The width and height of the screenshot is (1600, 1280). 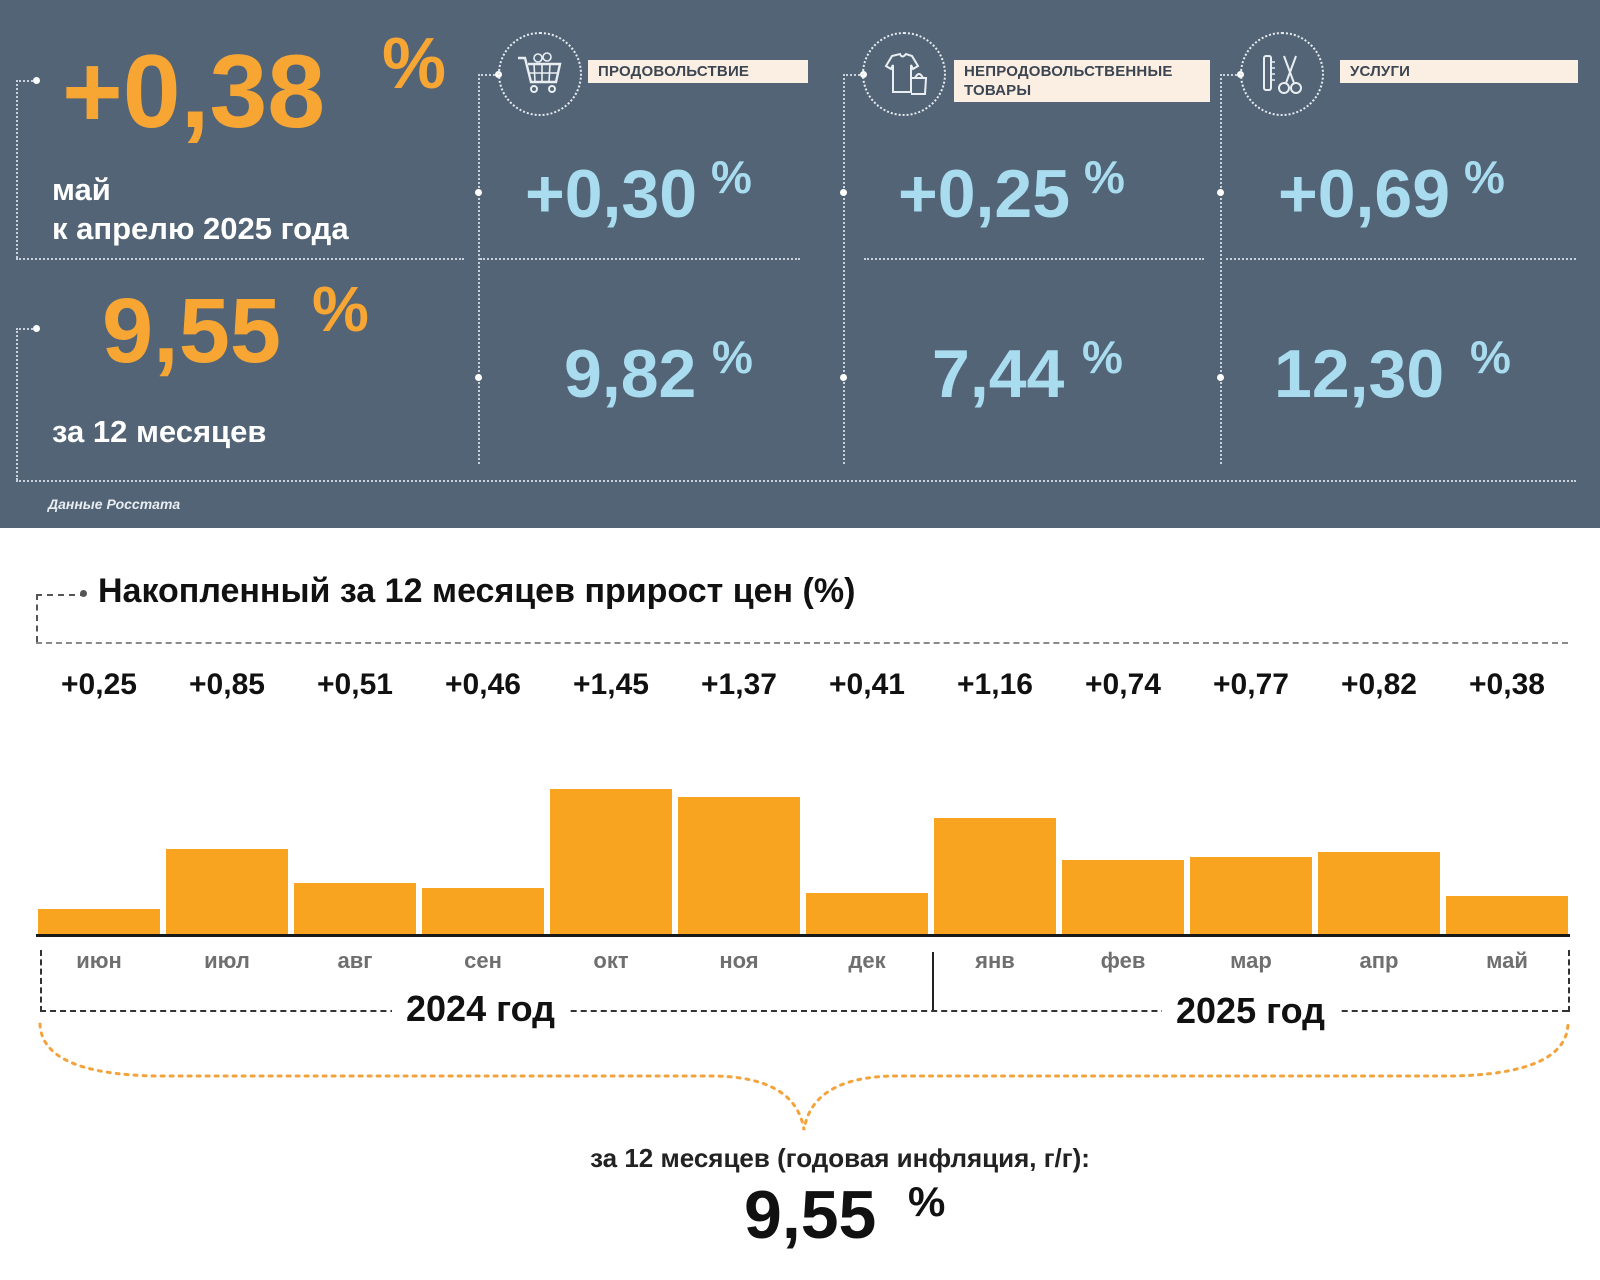 I want to click on category-label-services: УСЛУГИ, so click(x=1459, y=71).